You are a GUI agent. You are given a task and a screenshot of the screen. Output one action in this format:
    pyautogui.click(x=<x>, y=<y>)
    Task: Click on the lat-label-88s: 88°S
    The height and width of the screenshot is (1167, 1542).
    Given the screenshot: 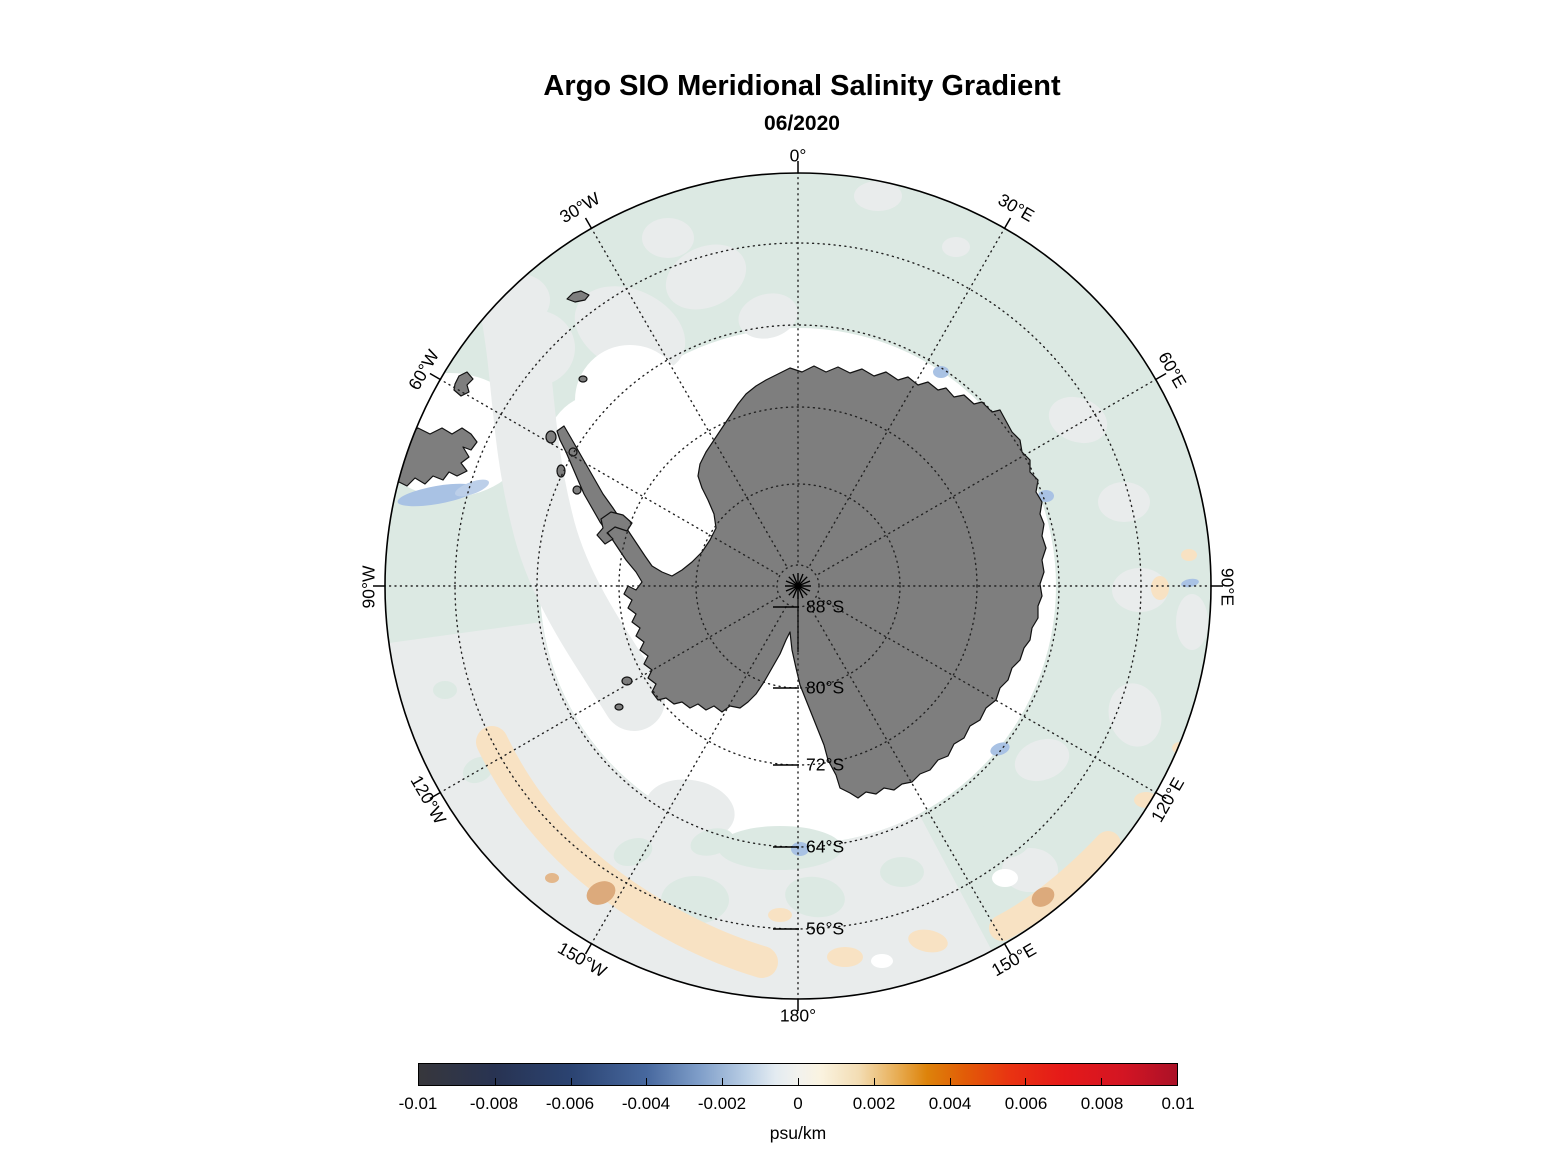 What is the action you would take?
    pyautogui.click(x=825, y=606)
    